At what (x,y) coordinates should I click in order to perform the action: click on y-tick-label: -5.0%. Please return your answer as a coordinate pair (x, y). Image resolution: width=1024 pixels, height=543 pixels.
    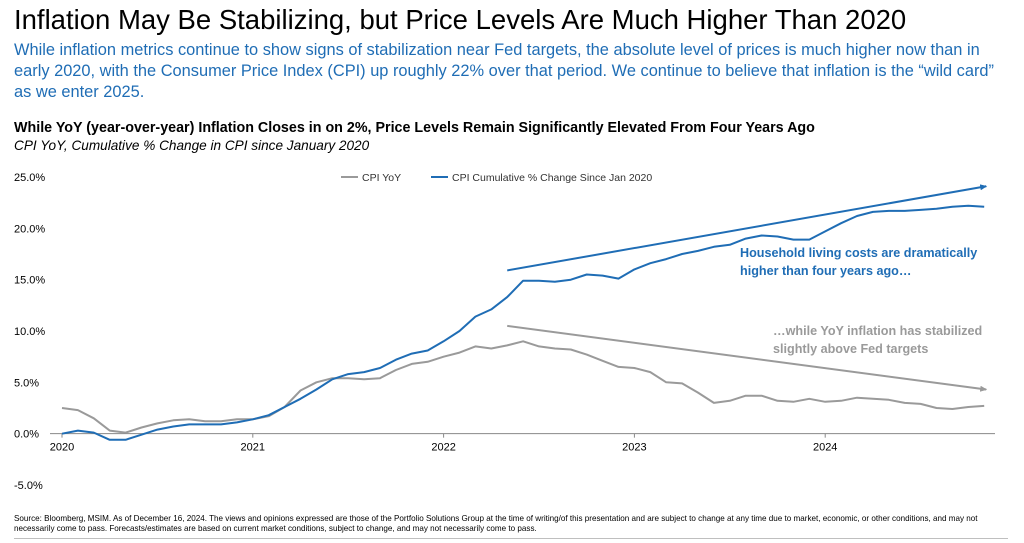
    Looking at the image, I should click on (28, 486).